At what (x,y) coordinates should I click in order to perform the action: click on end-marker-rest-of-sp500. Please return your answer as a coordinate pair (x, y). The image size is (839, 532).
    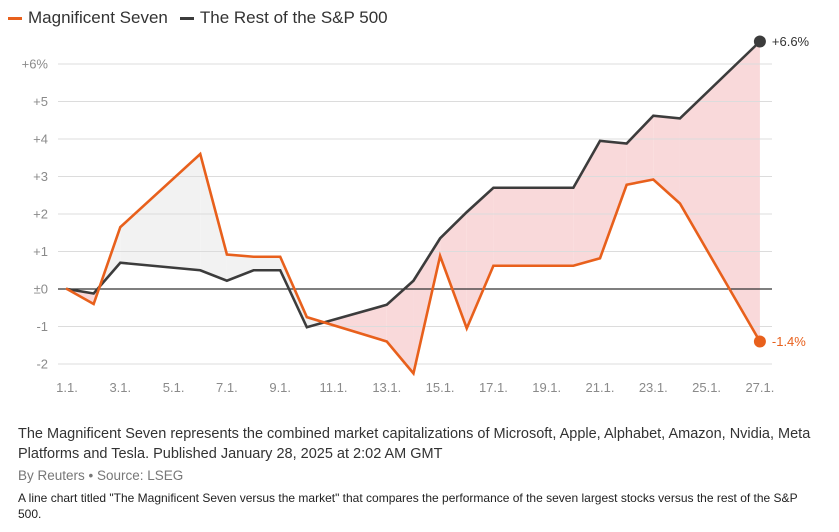
    Looking at the image, I should click on (759, 41).